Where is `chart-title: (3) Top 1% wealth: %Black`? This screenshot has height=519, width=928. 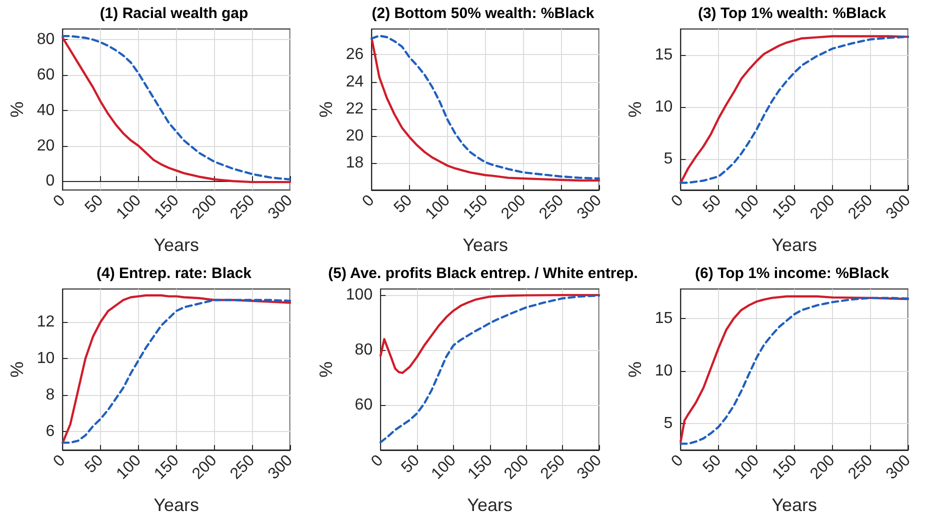
chart-title: (3) Top 1% wealth: %Black is located at coordinates (792, 13).